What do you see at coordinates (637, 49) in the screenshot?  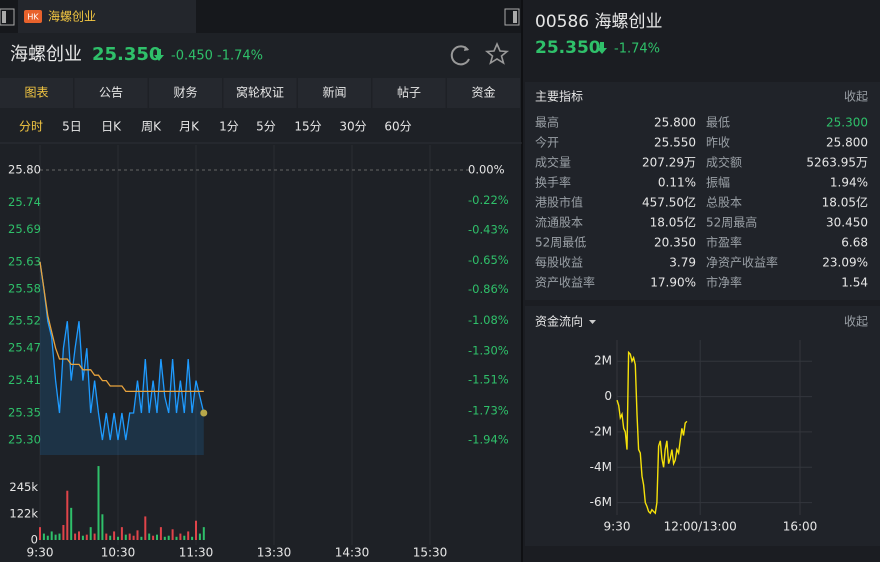 I see `side-change-pct: -1.74%` at bounding box center [637, 49].